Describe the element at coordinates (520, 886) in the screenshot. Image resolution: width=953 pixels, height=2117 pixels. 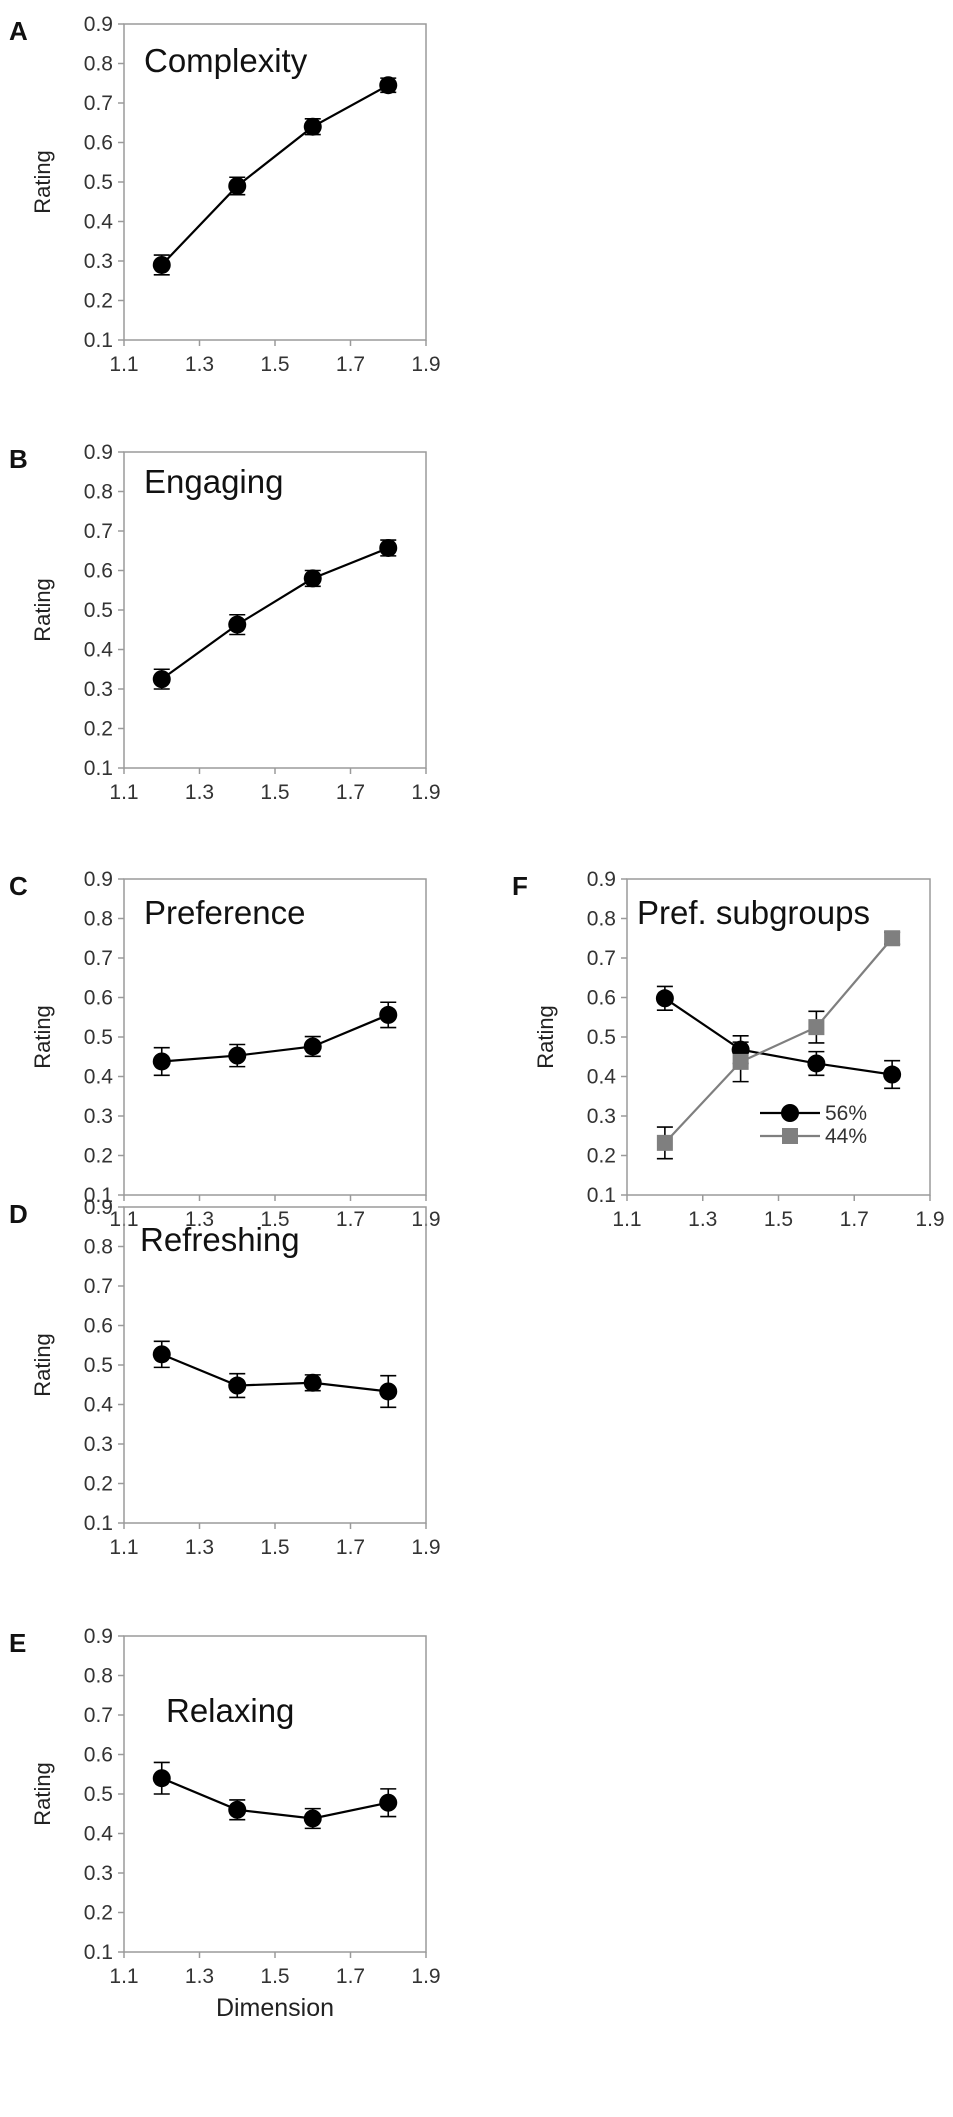
I see `panel-letter: F` at that location.